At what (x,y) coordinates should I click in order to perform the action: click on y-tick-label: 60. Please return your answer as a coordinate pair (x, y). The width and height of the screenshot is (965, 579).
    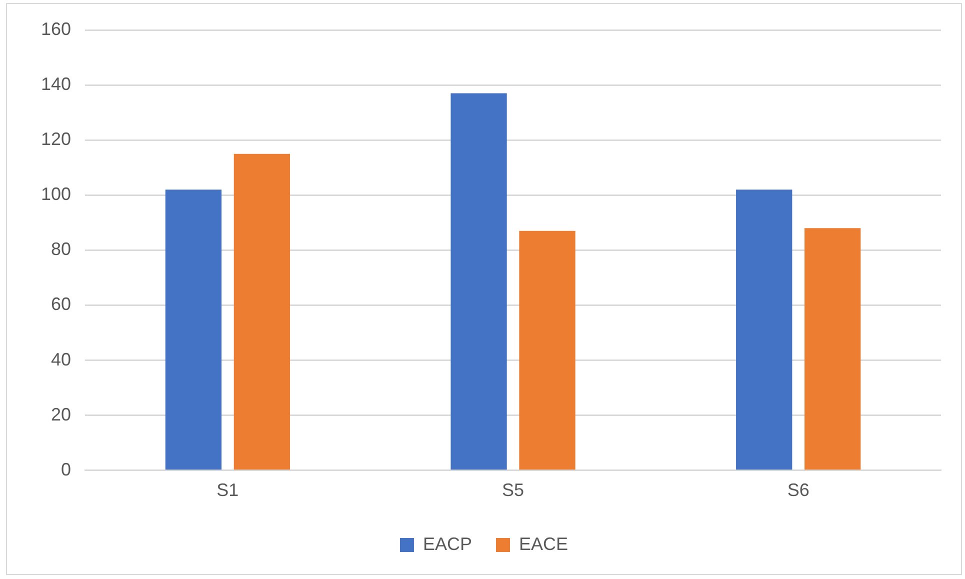
    Looking at the image, I should click on (61, 304).